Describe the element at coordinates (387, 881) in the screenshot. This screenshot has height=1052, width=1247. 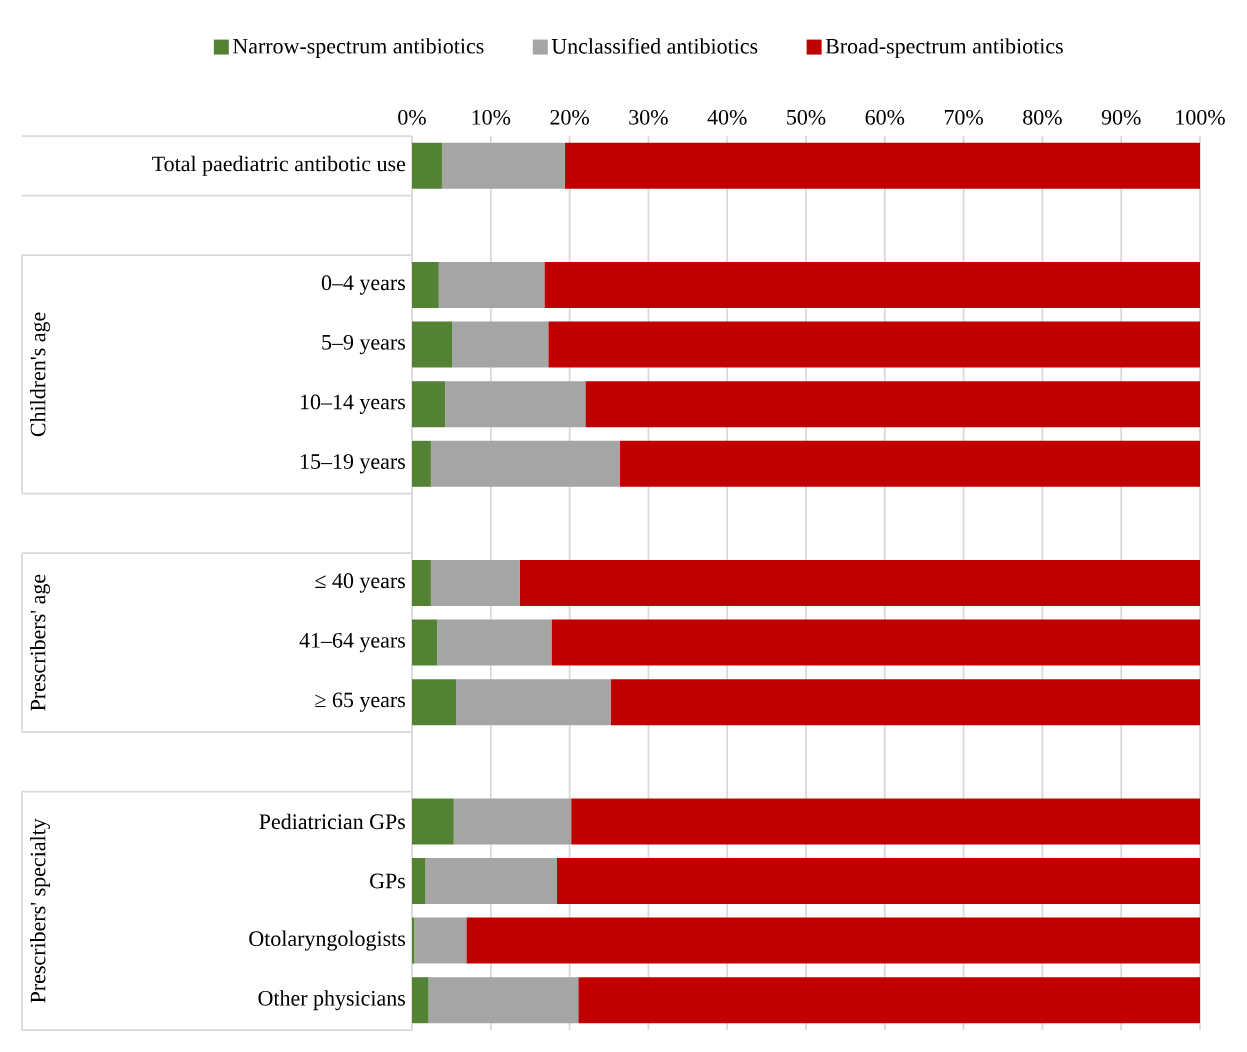
I see `y-tick-label: GPs` at that location.